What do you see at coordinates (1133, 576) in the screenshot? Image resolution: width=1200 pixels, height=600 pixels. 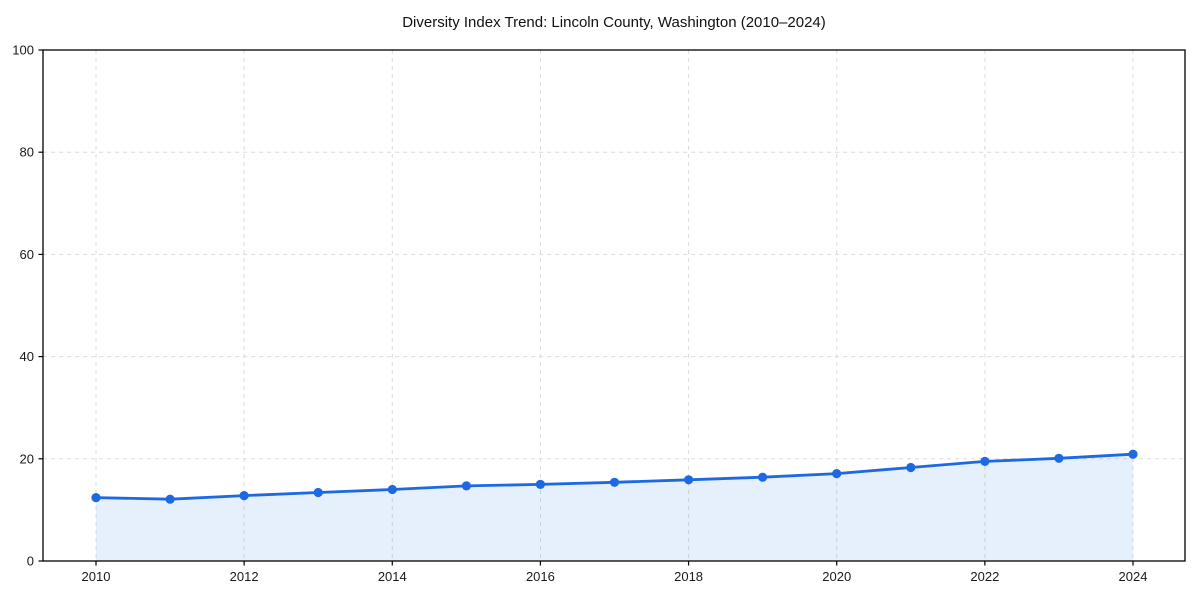 I see `x-tick-label: 2024` at bounding box center [1133, 576].